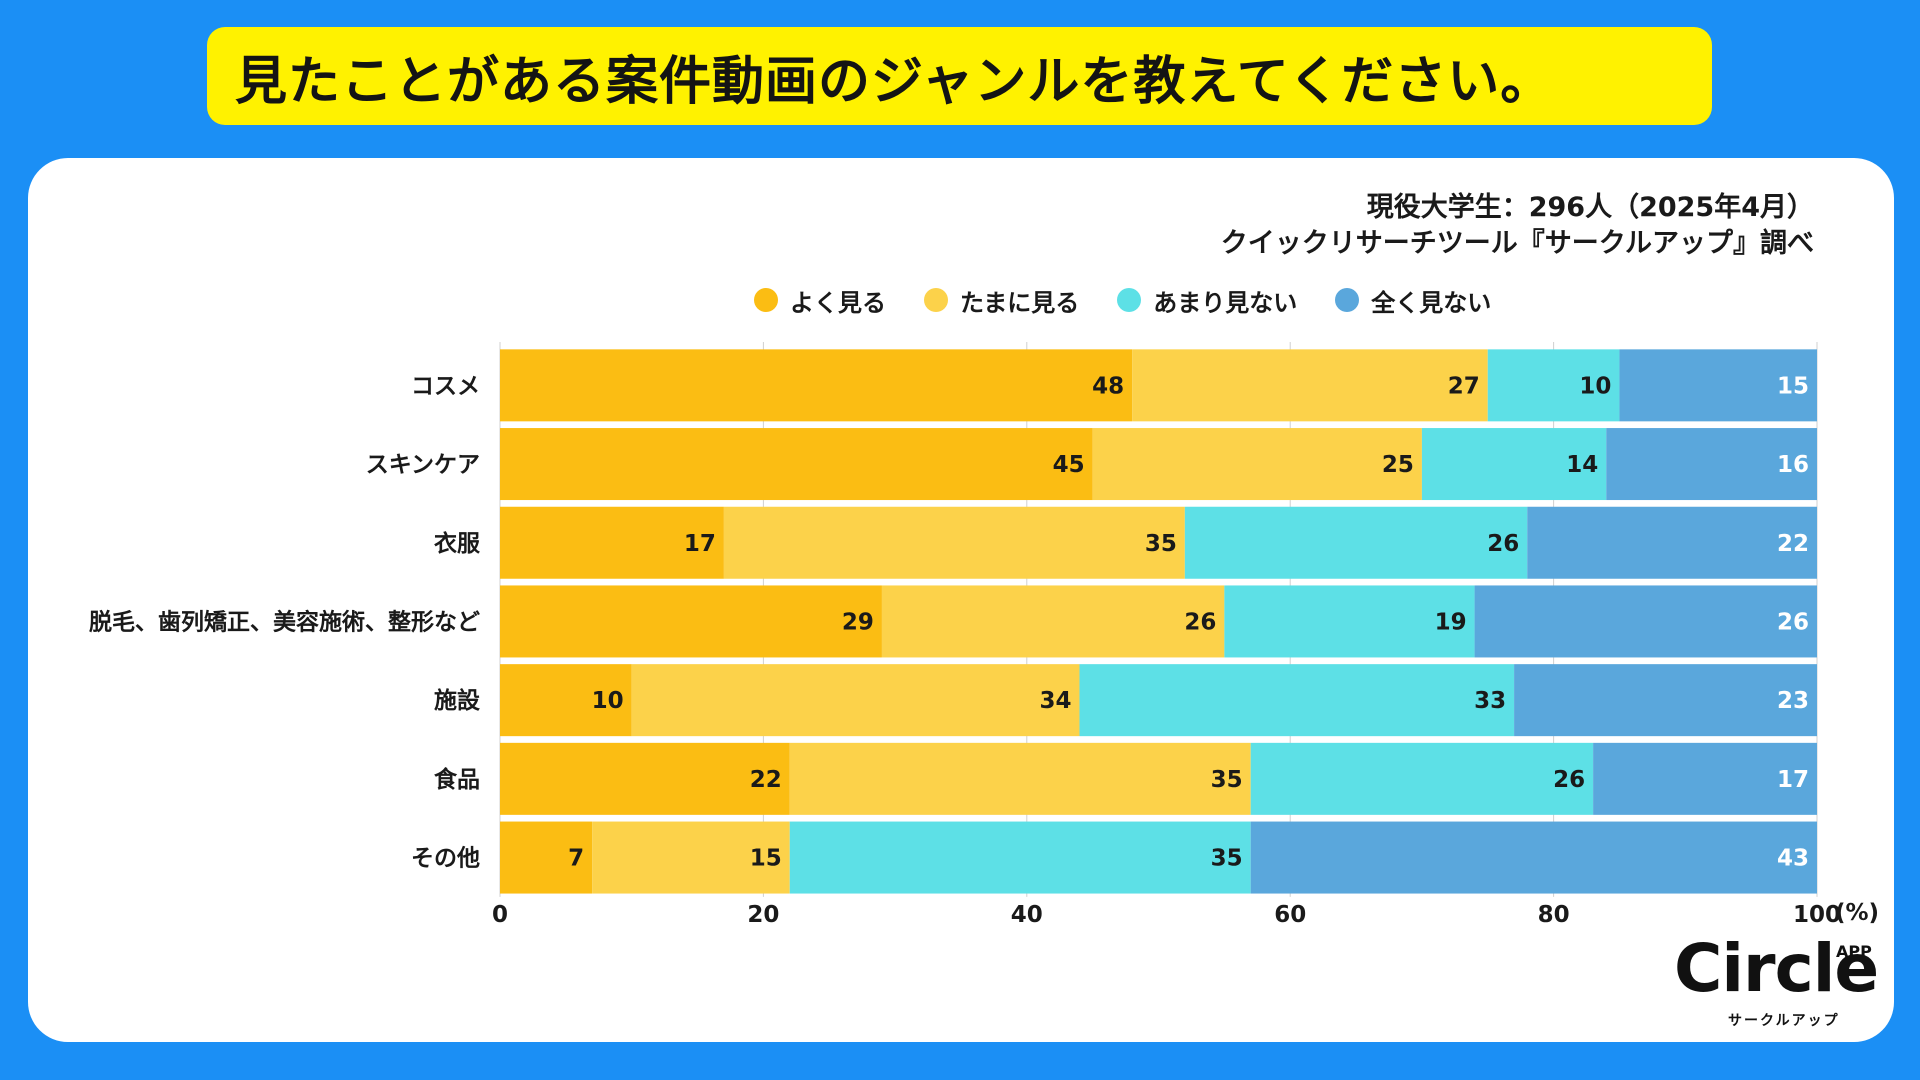 Image resolution: width=1920 pixels, height=1080 pixels. Describe the element at coordinates (1069, 465) in the screenshot. I see `data-label: 45` at that location.